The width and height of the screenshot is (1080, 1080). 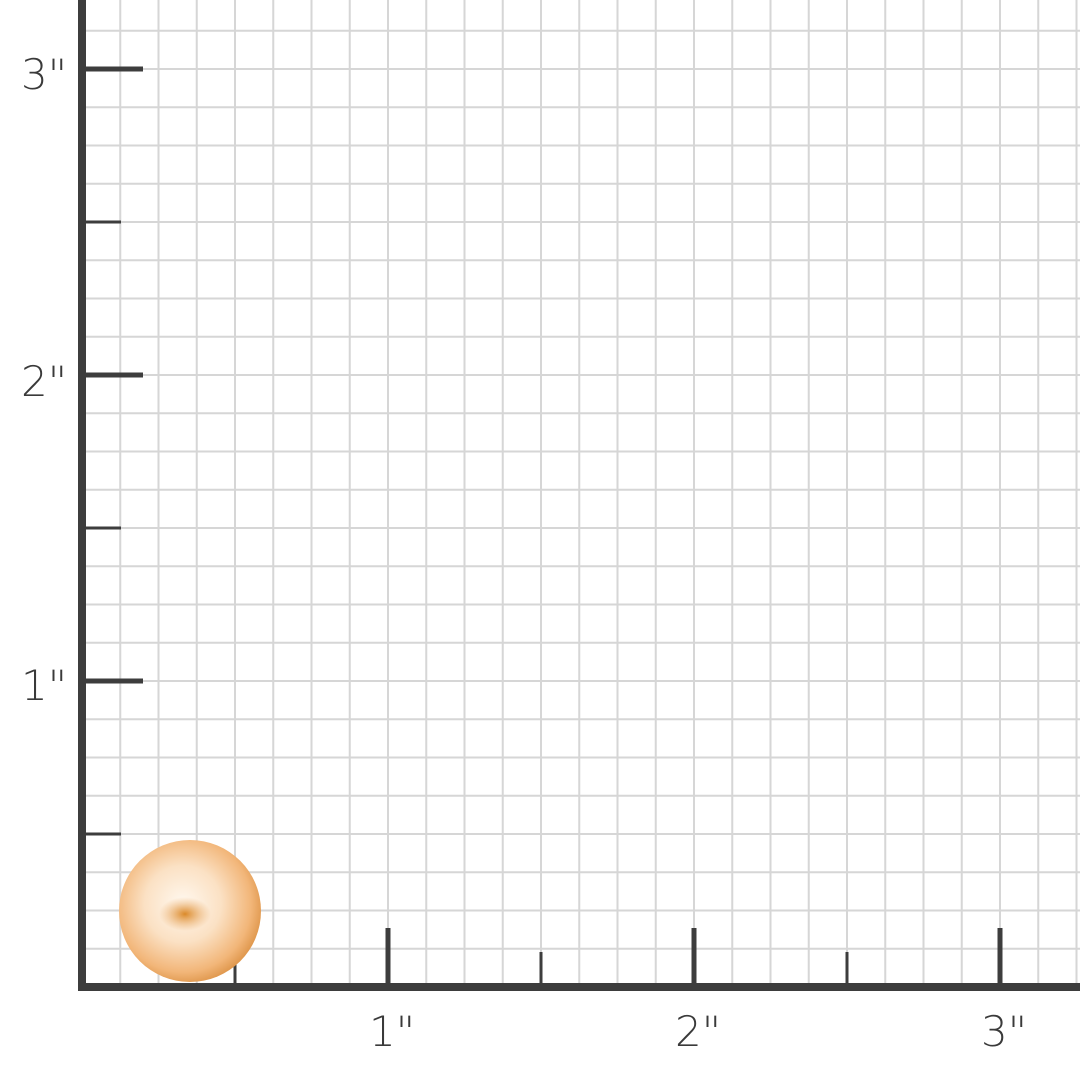 What do you see at coordinates (44, 74) in the screenshot?
I see `y-label-3: 3"` at bounding box center [44, 74].